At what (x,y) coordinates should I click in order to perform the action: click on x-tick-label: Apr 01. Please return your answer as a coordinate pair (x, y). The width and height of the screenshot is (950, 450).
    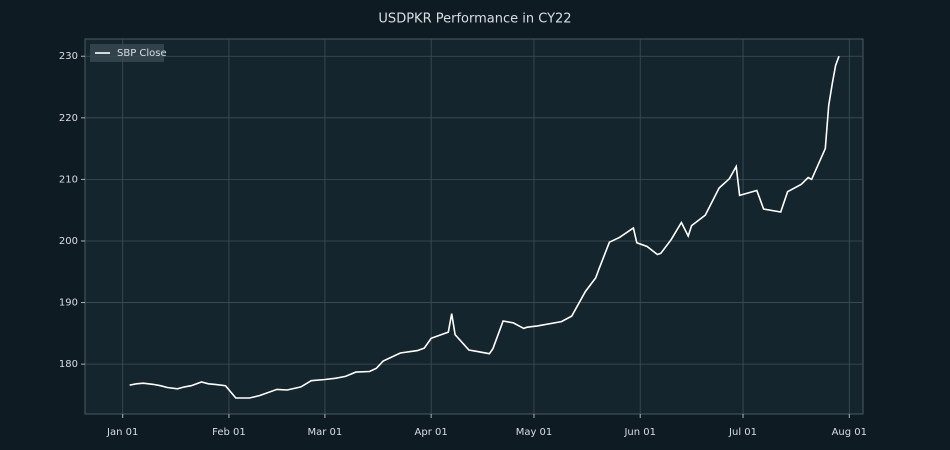
    Looking at the image, I should click on (431, 432).